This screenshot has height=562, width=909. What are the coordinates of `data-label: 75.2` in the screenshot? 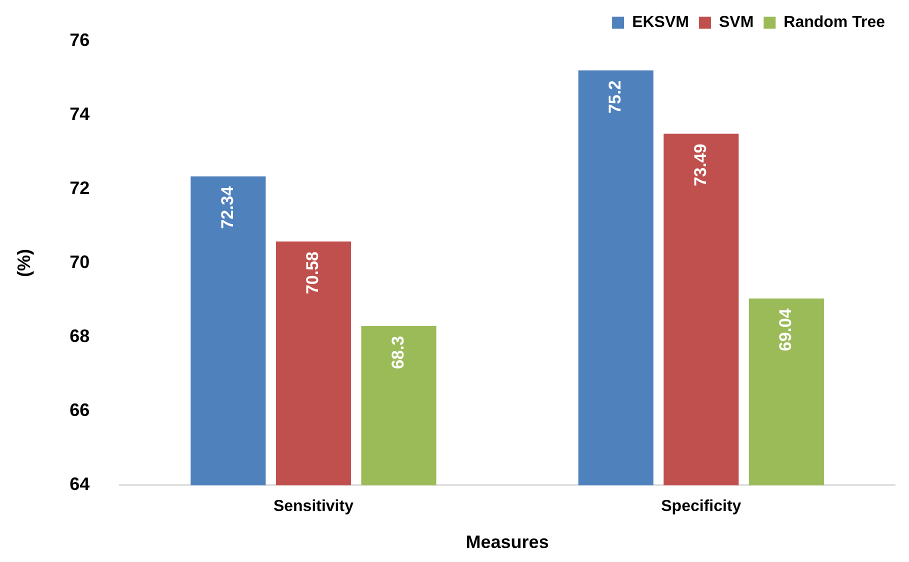 It's located at (615, 97).